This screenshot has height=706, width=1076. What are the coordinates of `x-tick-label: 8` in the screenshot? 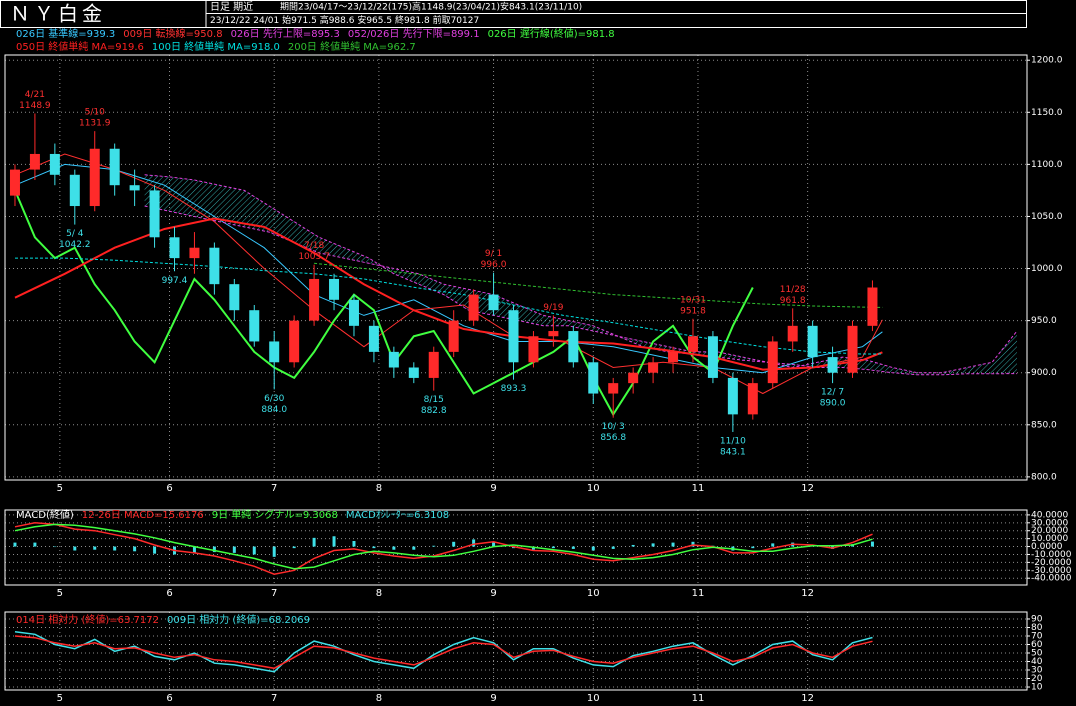 It's located at (379, 698).